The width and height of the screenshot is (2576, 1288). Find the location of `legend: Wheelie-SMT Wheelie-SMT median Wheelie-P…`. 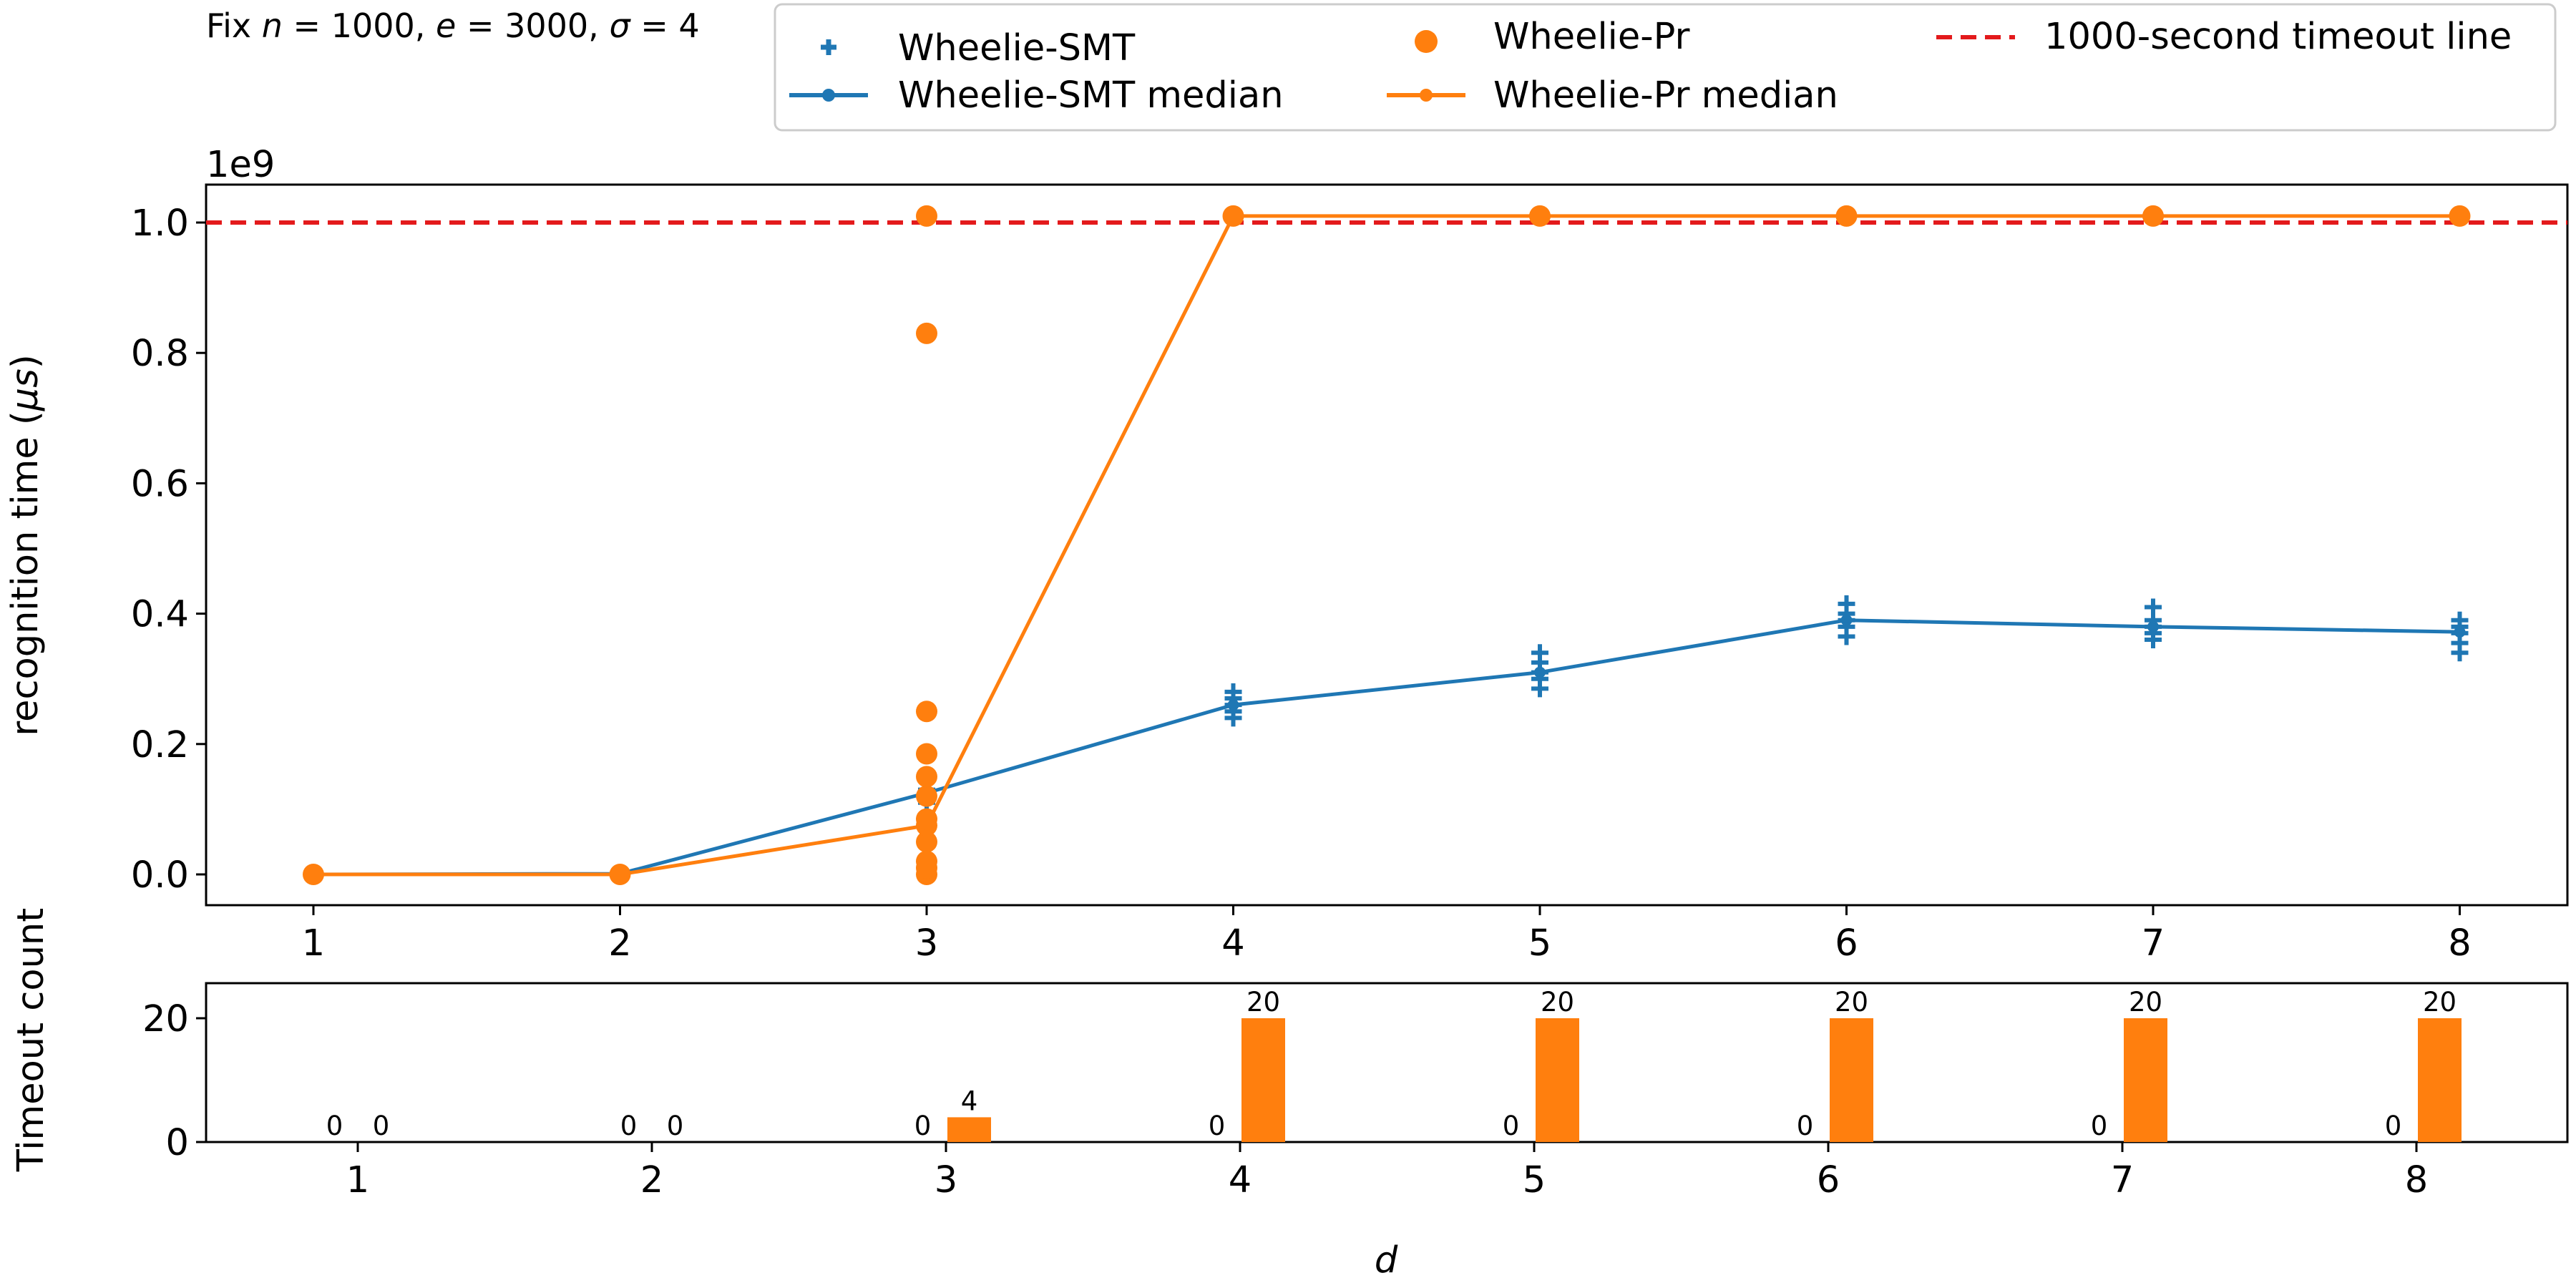

legend: Wheelie-SMT Wheelie-SMT median Wheelie-P… is located at coordinates (1665, 67).